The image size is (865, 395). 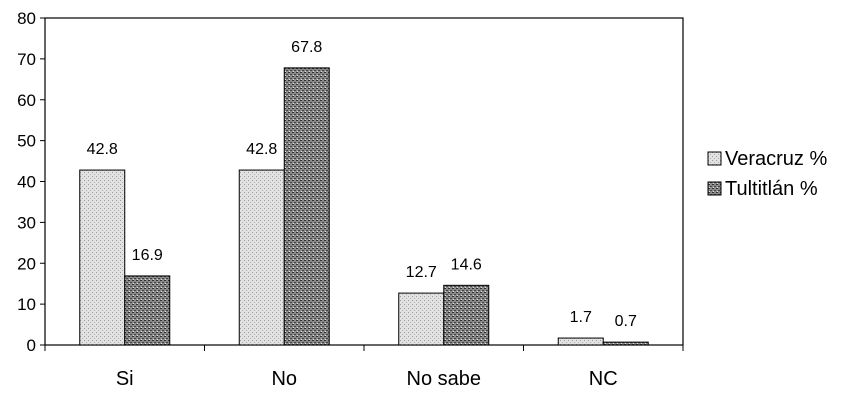 I want to click on y-tick-label: 40, so click(x=26, y=182).